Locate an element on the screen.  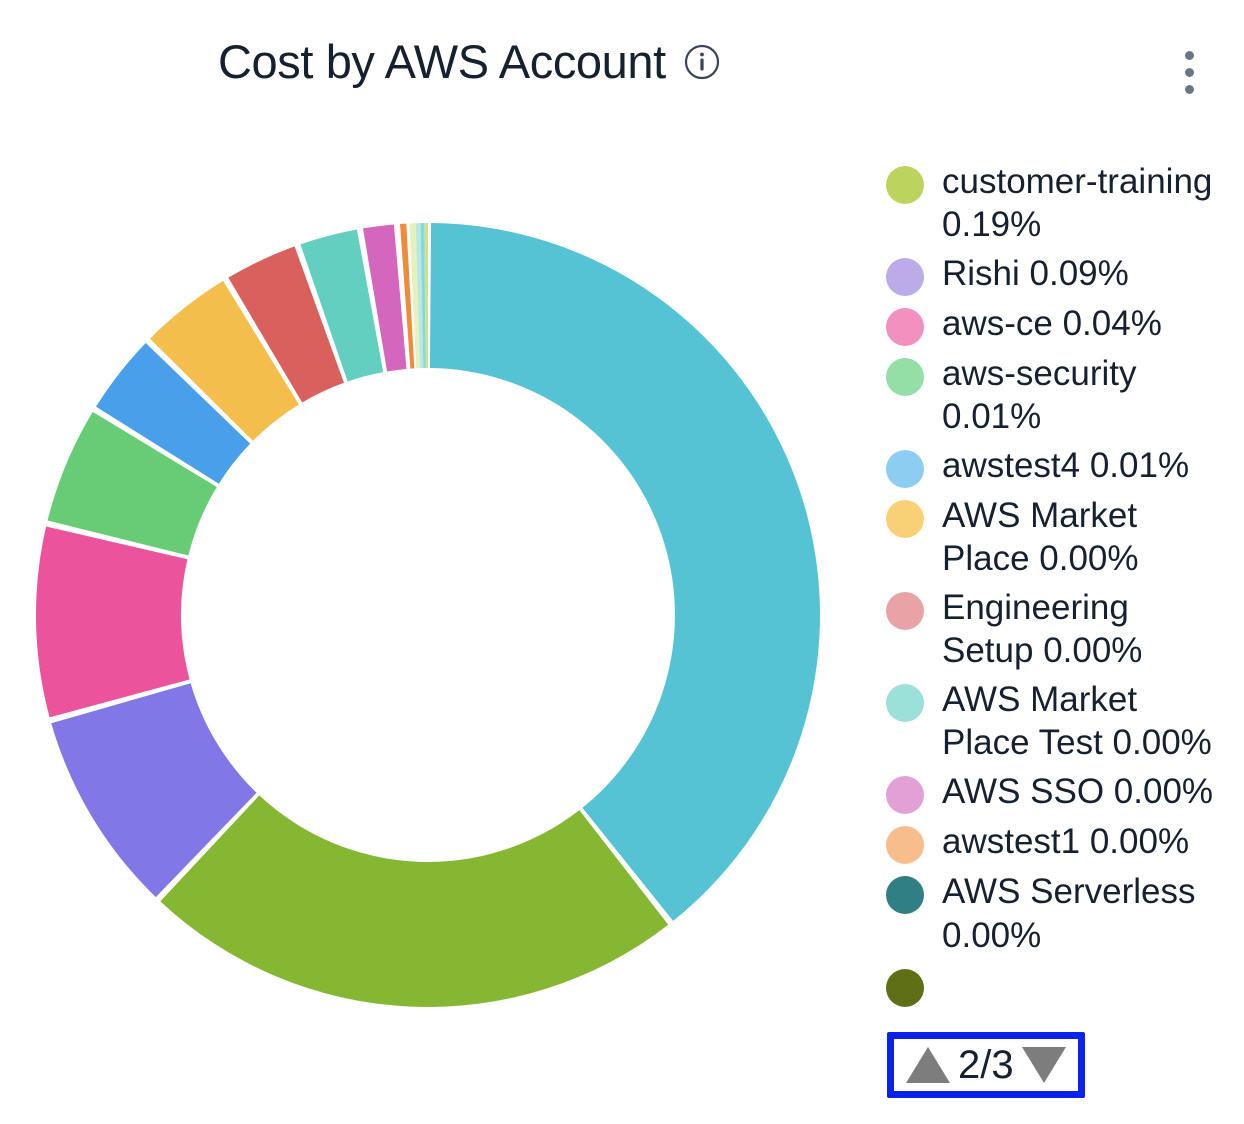
legend-item: awstest4 0.01% is located at coordinates (1065, 466).